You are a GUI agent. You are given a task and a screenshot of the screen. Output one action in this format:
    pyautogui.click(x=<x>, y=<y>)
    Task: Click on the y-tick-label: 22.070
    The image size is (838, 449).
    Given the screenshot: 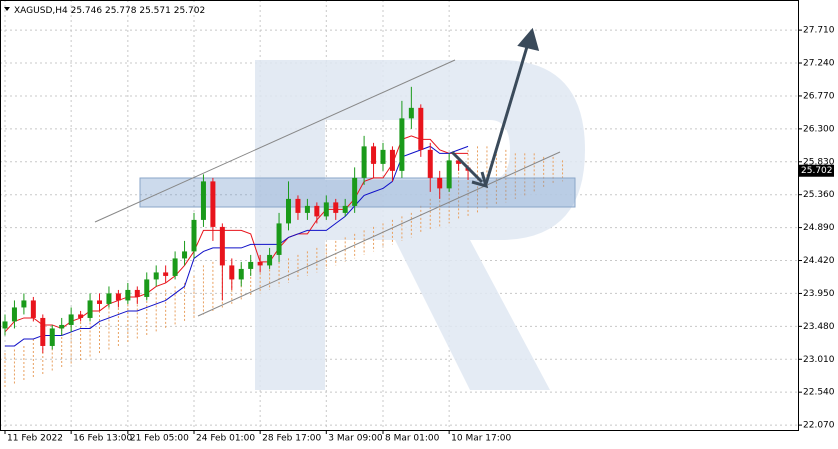 What is the action you would take?
    pyautogui.click(x=819, y=426)
    